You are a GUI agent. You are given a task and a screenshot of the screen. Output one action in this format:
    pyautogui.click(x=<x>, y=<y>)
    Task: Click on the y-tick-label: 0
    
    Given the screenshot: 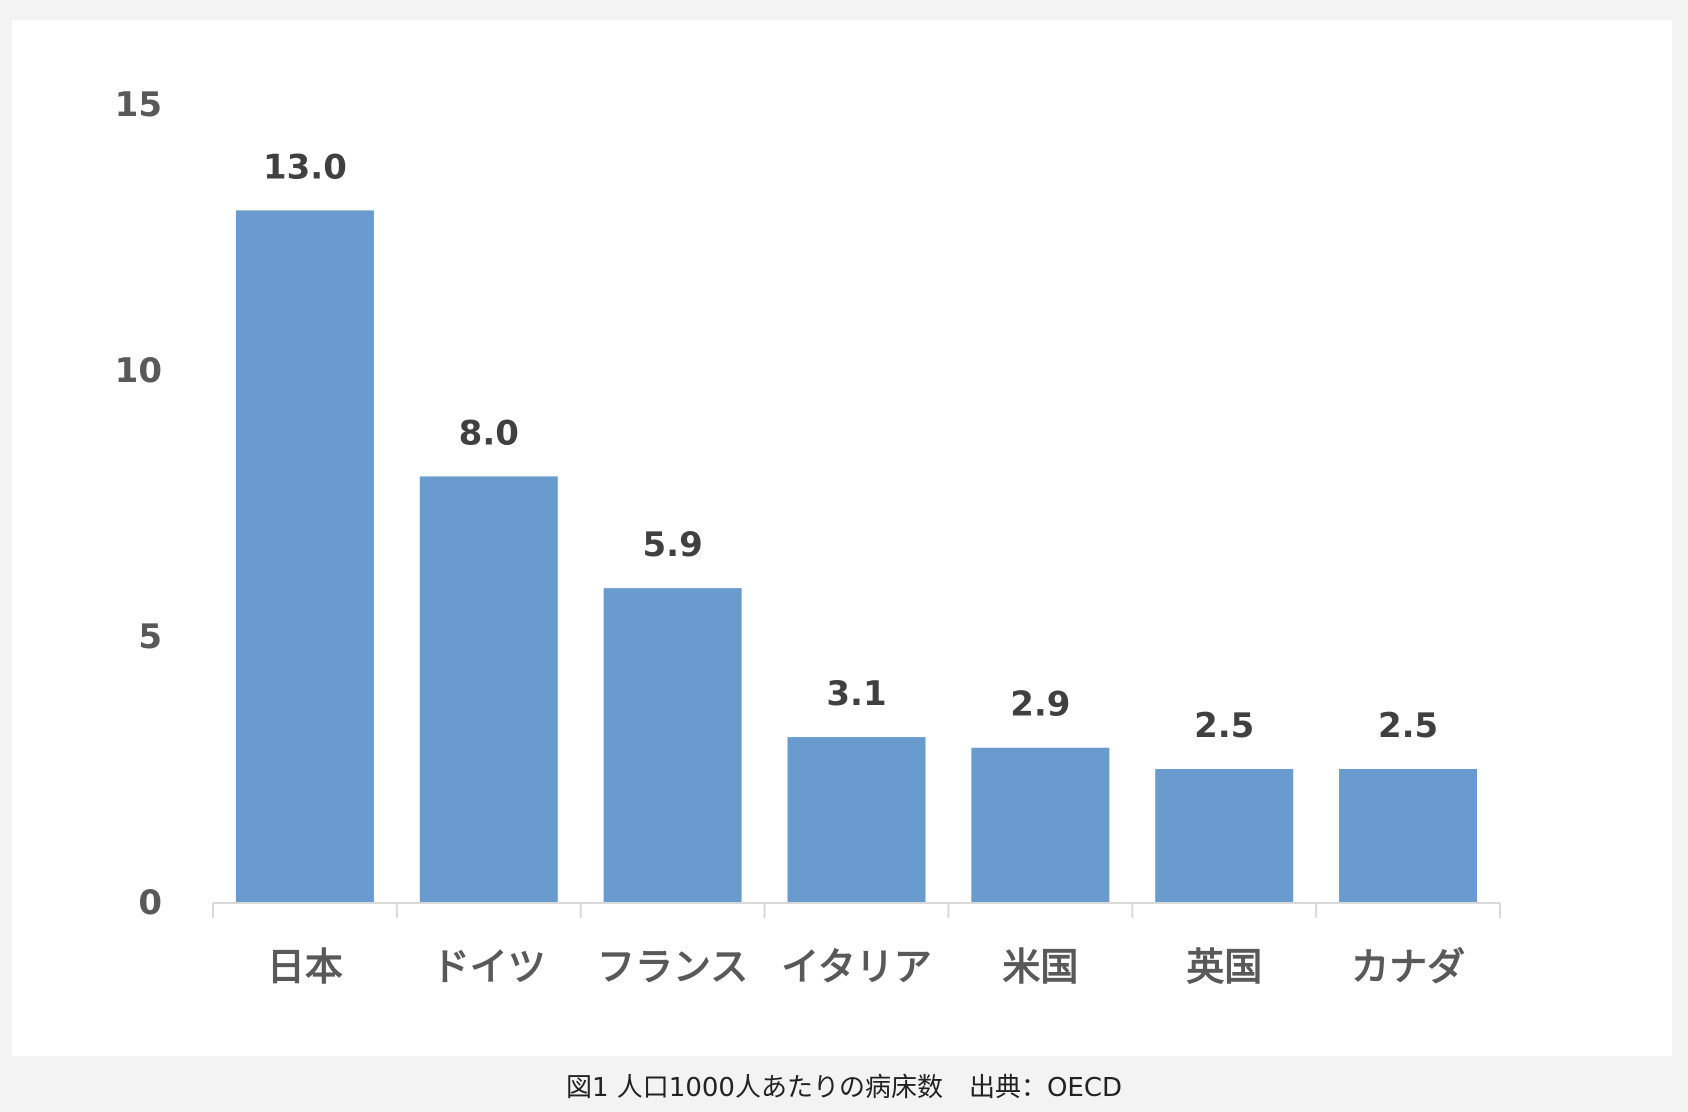 What is the action you would take?
    pyautogui.click(x=150, y=903)
    